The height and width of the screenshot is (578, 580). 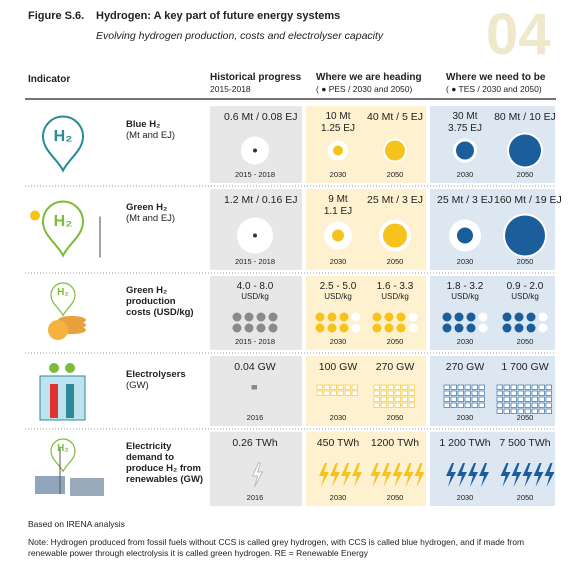 What do you see at coordinates (492, 313) in the screenshot?
I see `need-bg` at bounding box center [492, 313].